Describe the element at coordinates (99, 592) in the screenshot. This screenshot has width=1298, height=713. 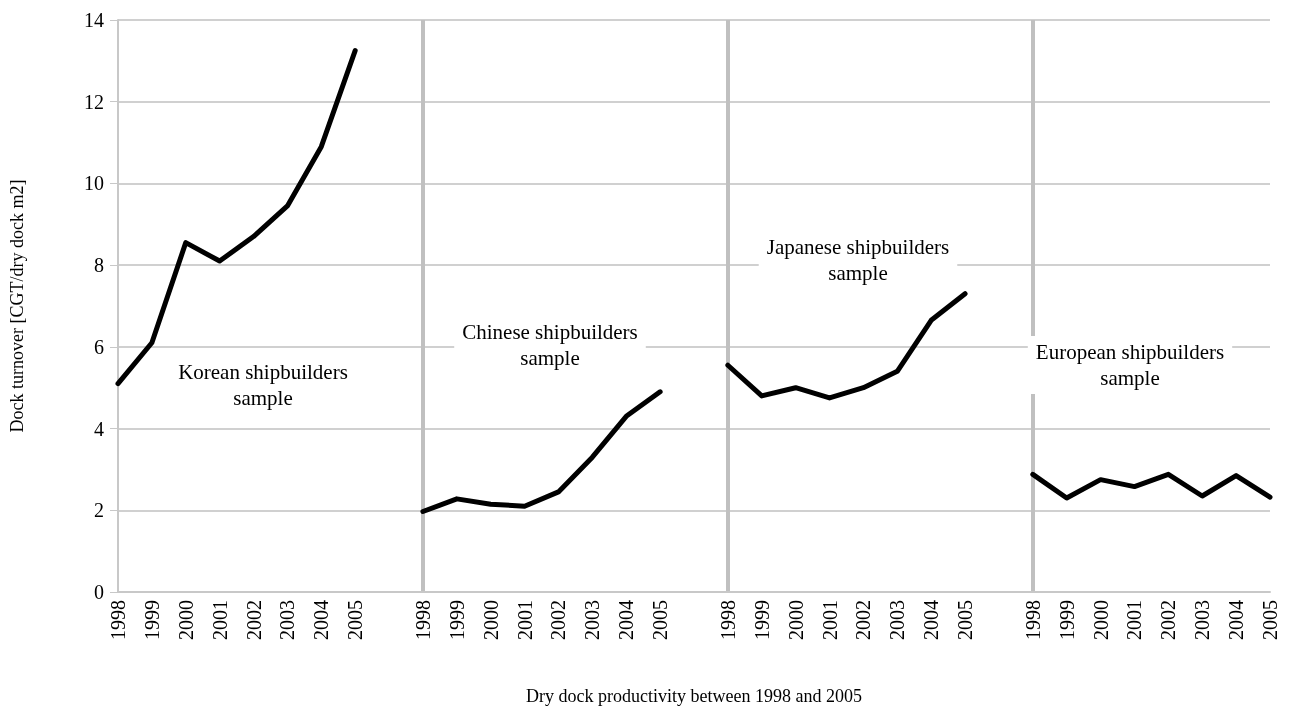
I see `y-tick-label: 0` at that location.